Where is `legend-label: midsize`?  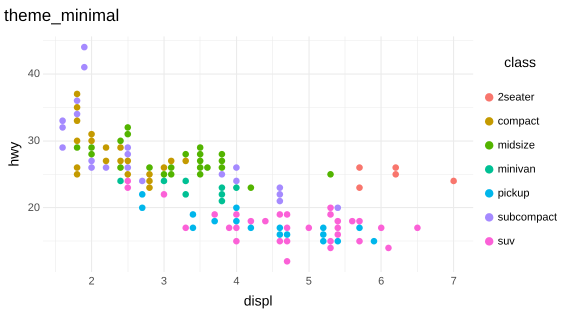 legend-label: midsize is located at coordinates (516, 145).